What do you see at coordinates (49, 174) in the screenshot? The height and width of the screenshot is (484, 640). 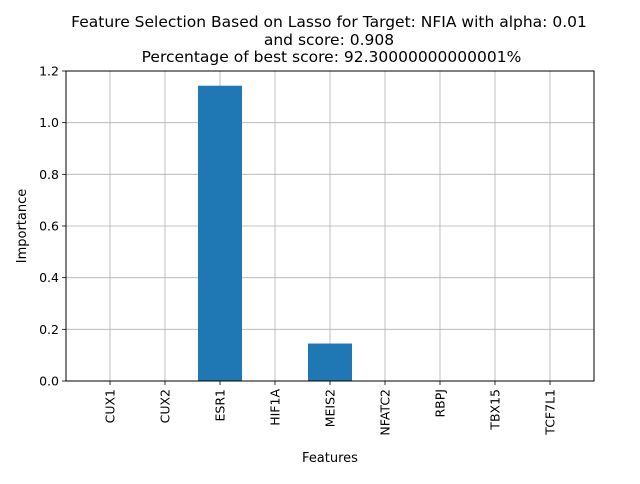 I see `y-tick-label: 0.8` at bounding box center [49, 174].